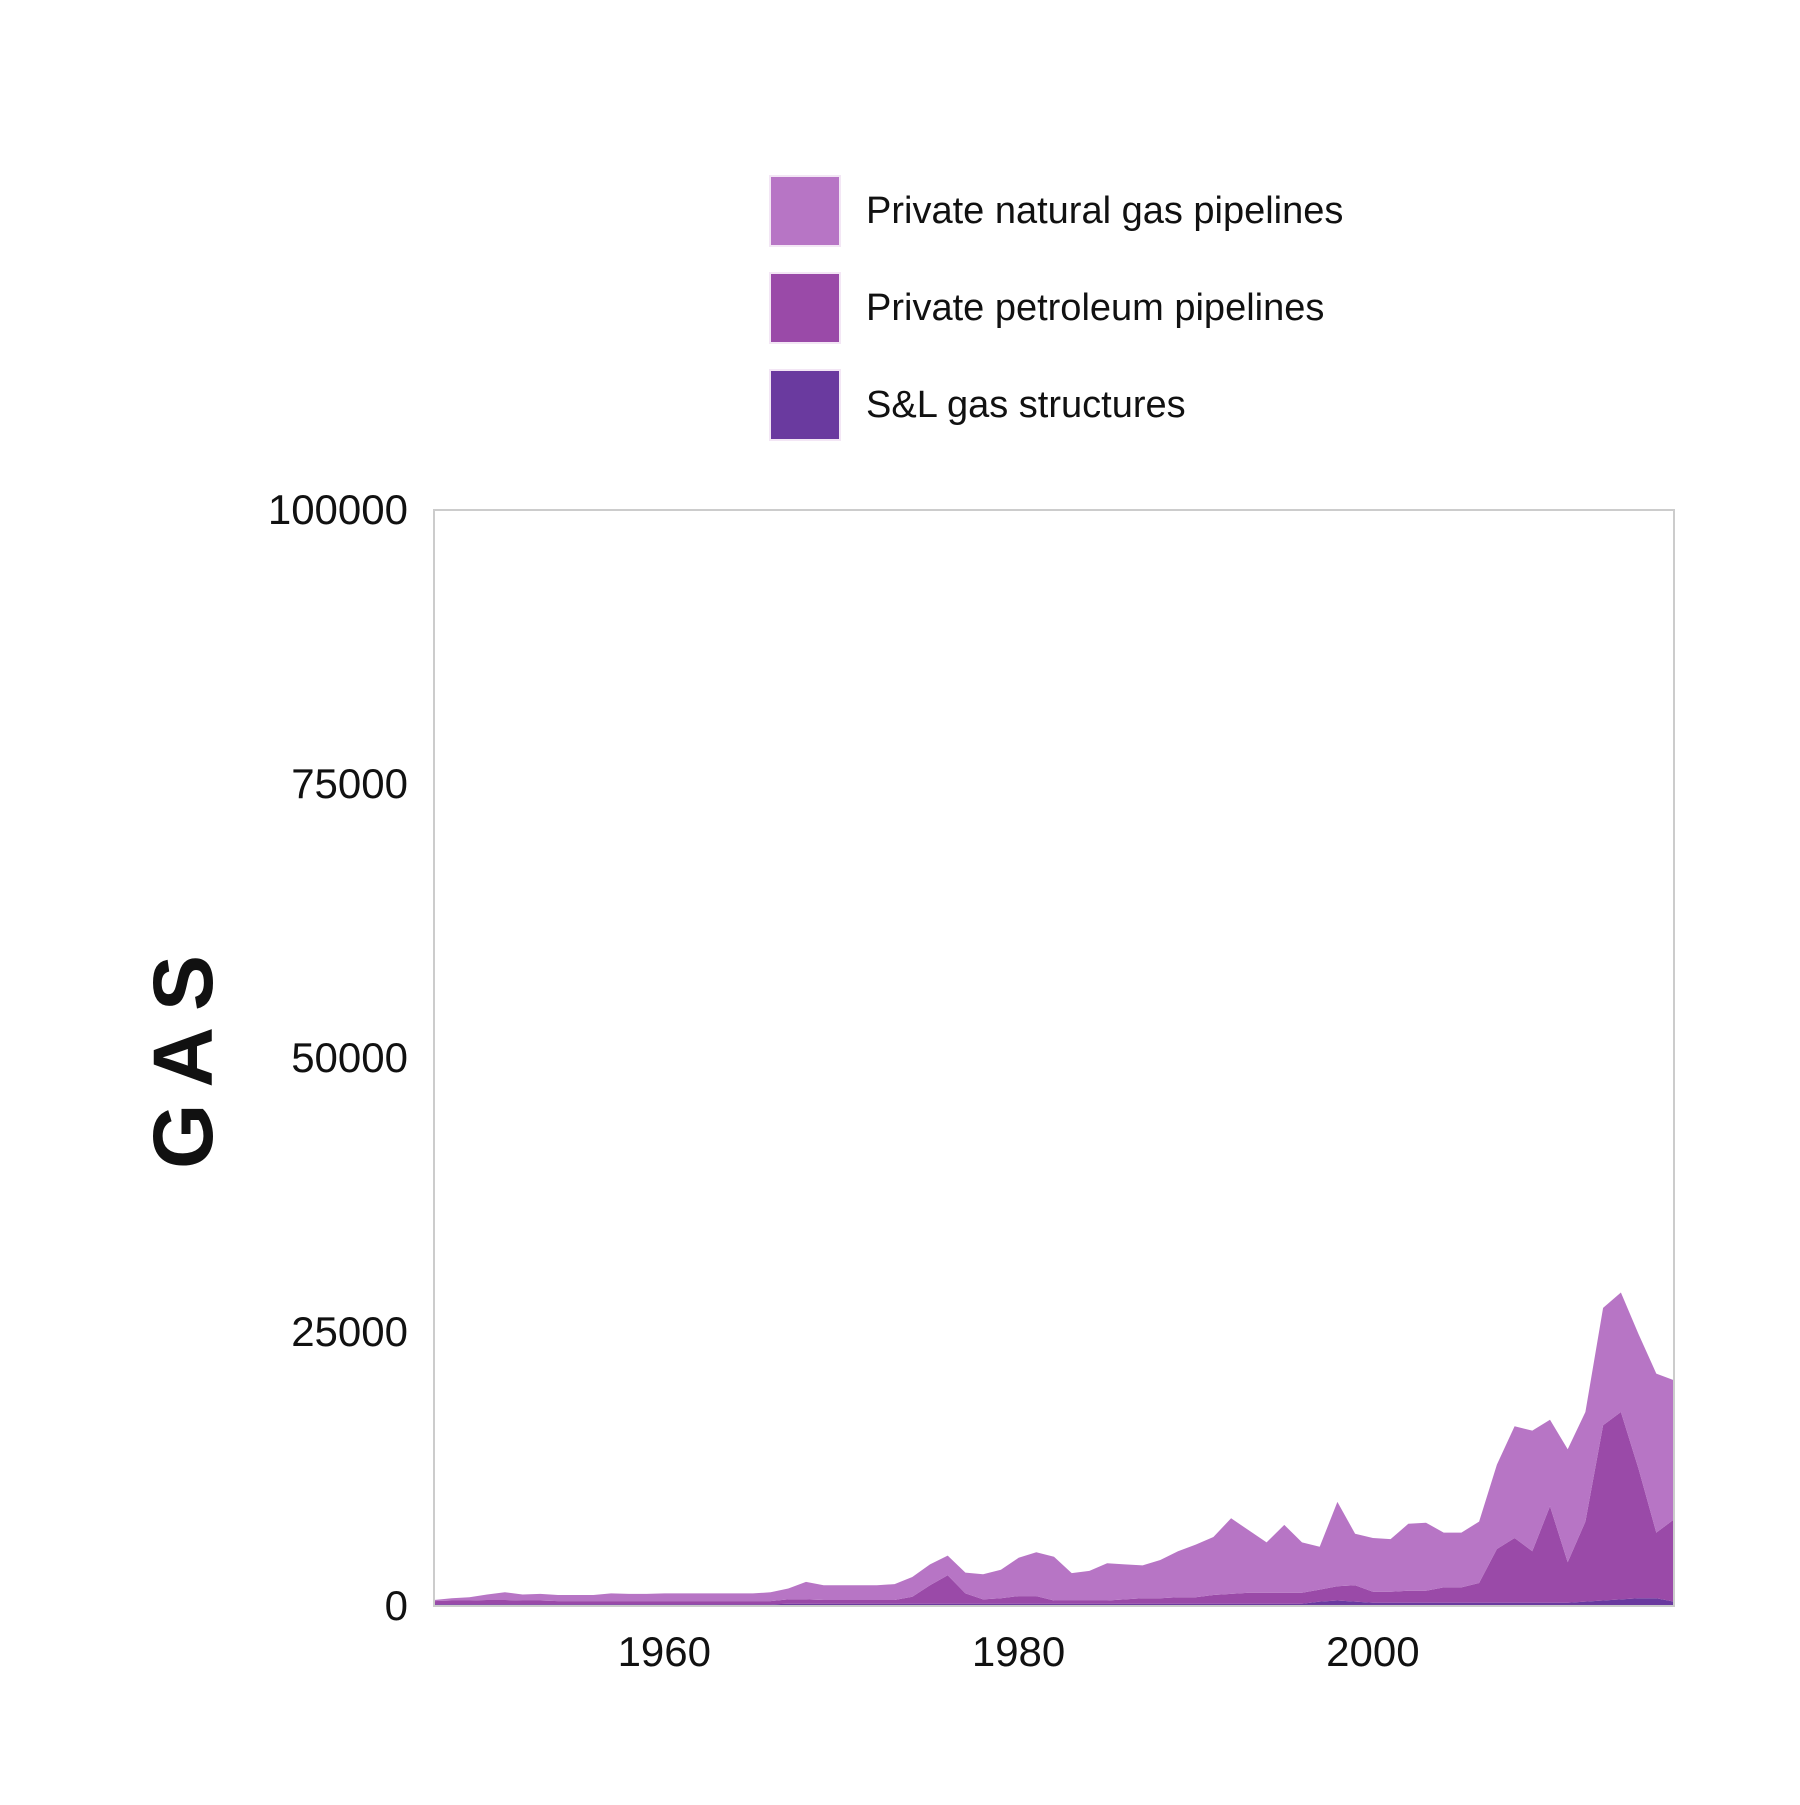  I want to click on area-s-l-gas-structures, so click(1054, 1602).